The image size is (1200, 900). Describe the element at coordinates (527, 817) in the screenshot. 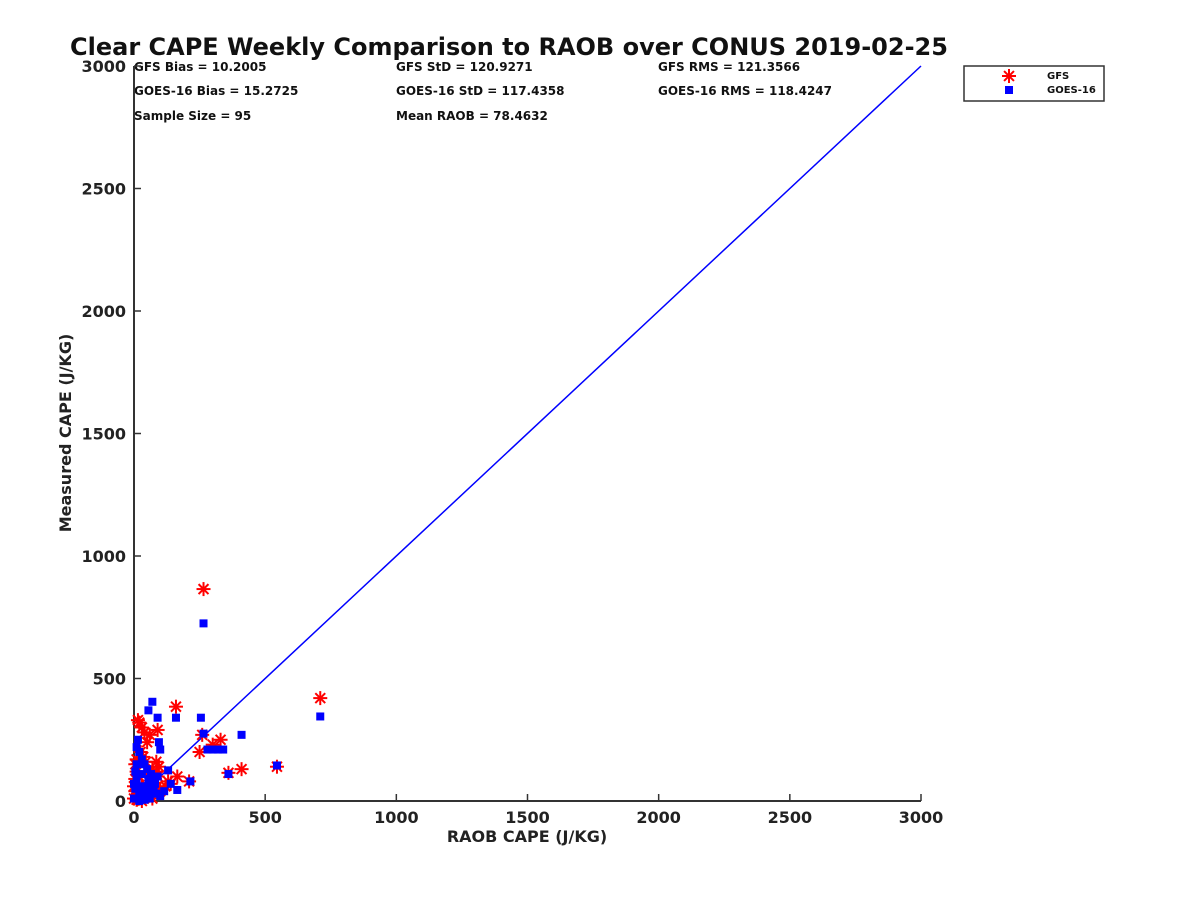

I see `x-tick-label: 1500` at that location.